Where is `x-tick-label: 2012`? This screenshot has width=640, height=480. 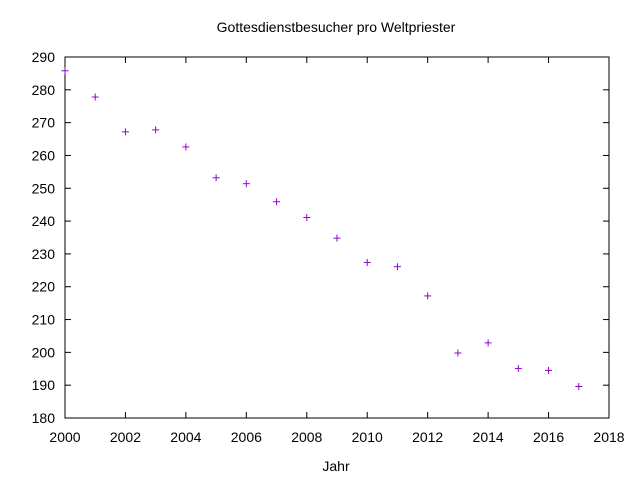 x-tick-label: 2012 is located at coordinates (427, 437).